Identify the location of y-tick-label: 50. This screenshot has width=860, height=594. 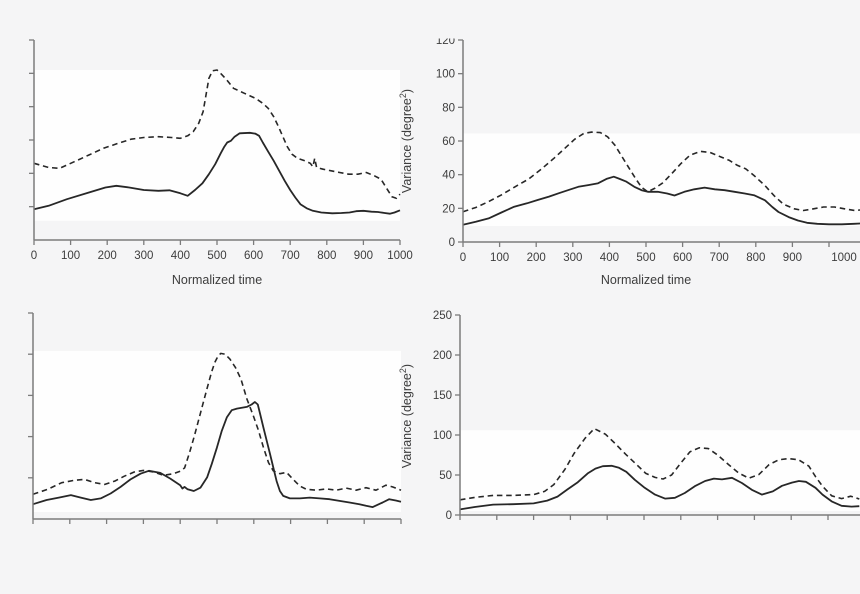
(445, 476).